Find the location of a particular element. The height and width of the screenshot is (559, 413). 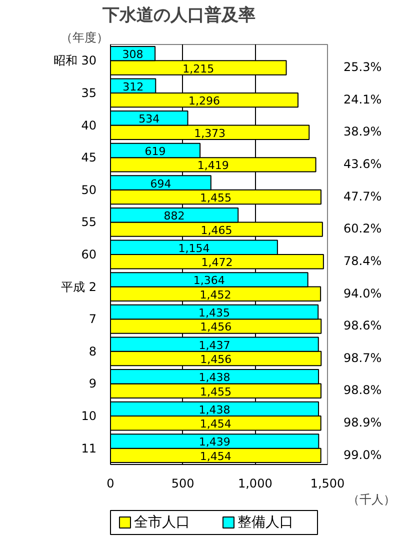

y-tick-label: 平成 2 is located at coordinates (79, 287).